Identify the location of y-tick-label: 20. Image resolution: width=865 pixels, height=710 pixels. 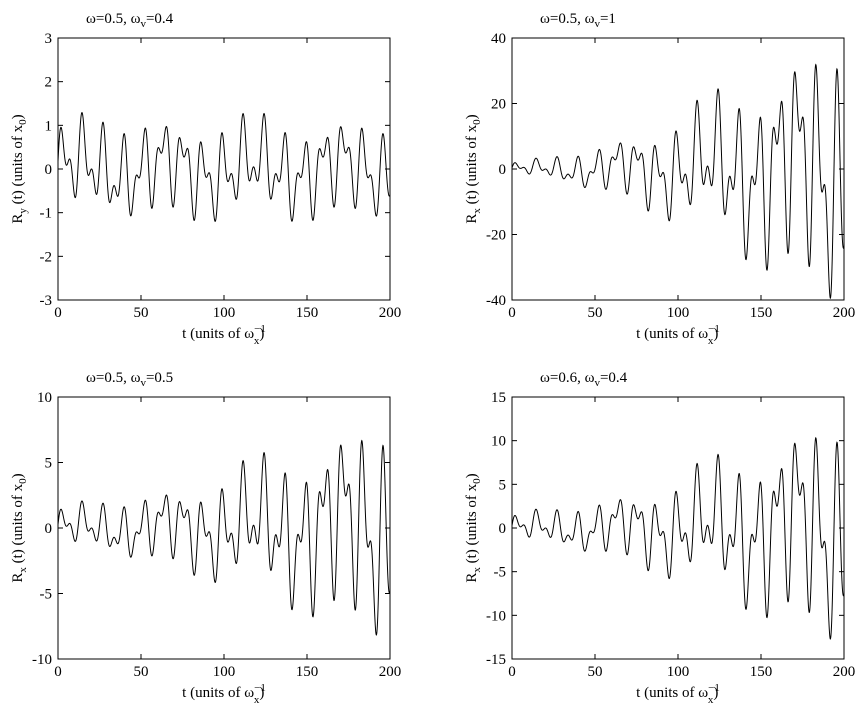
(498, 105).